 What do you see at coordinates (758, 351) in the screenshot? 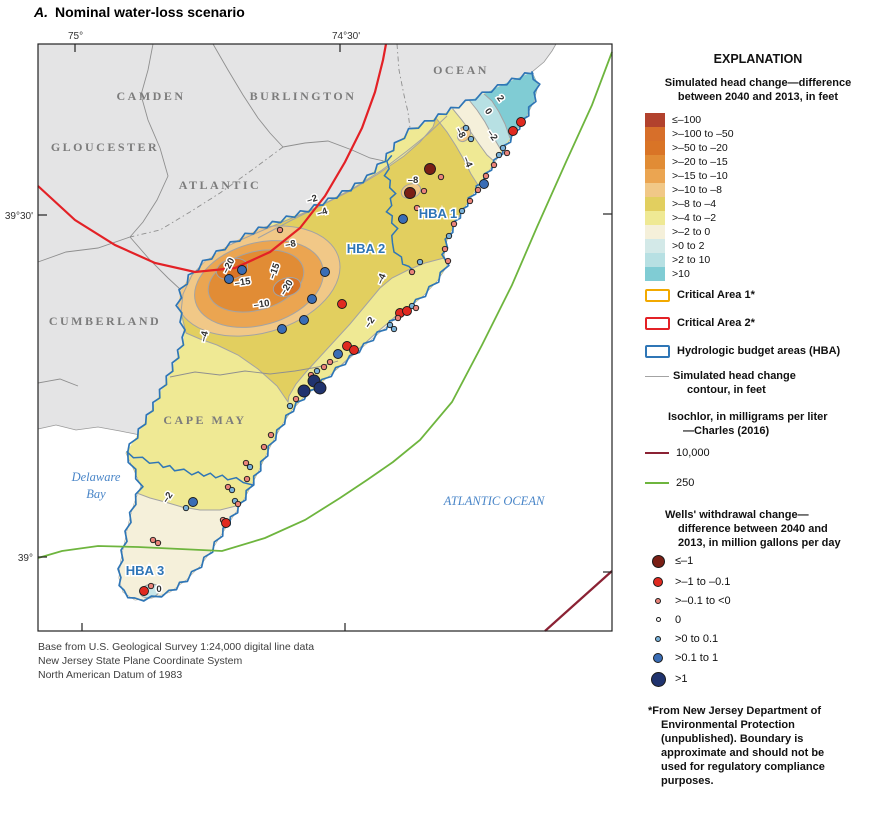
I see `area-row: Hydrologic budget areas (HBA)` at bounding box center [758, 351].